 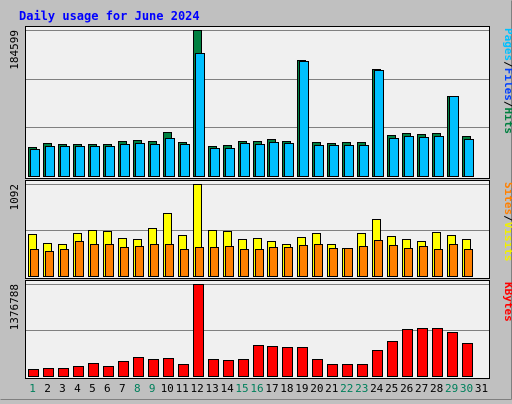 I want to click on x-tick-label: 13, so click(x=211, y=388).